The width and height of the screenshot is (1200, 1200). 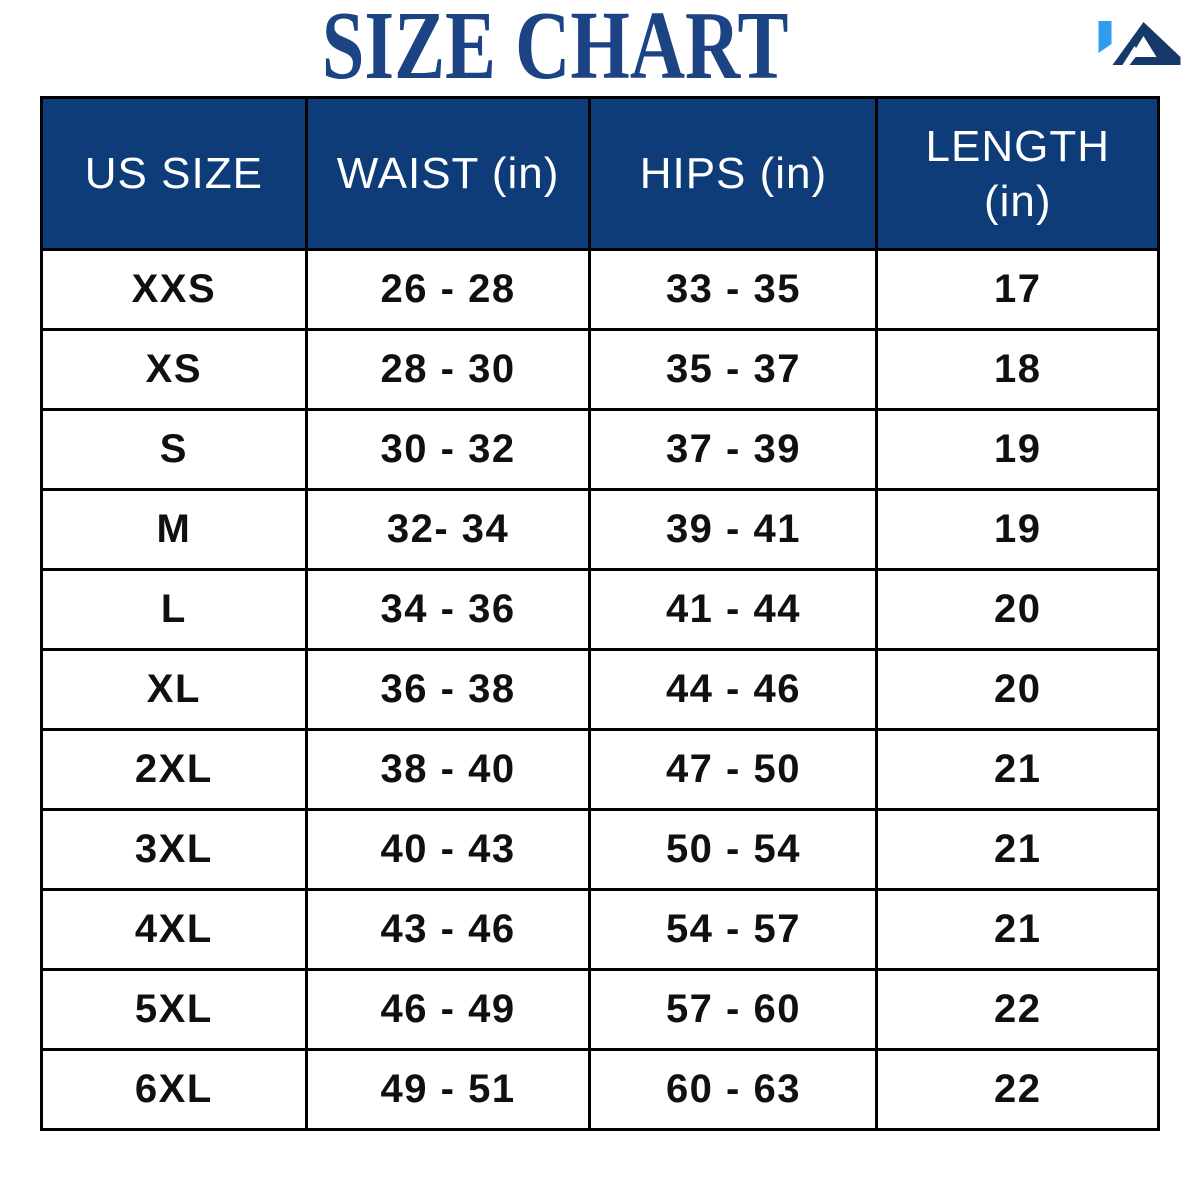 What do you see at coordinates (733, 769) in the screenshot?
I see `cell-hips: 47 - 50` at bounding box center [733, 769].